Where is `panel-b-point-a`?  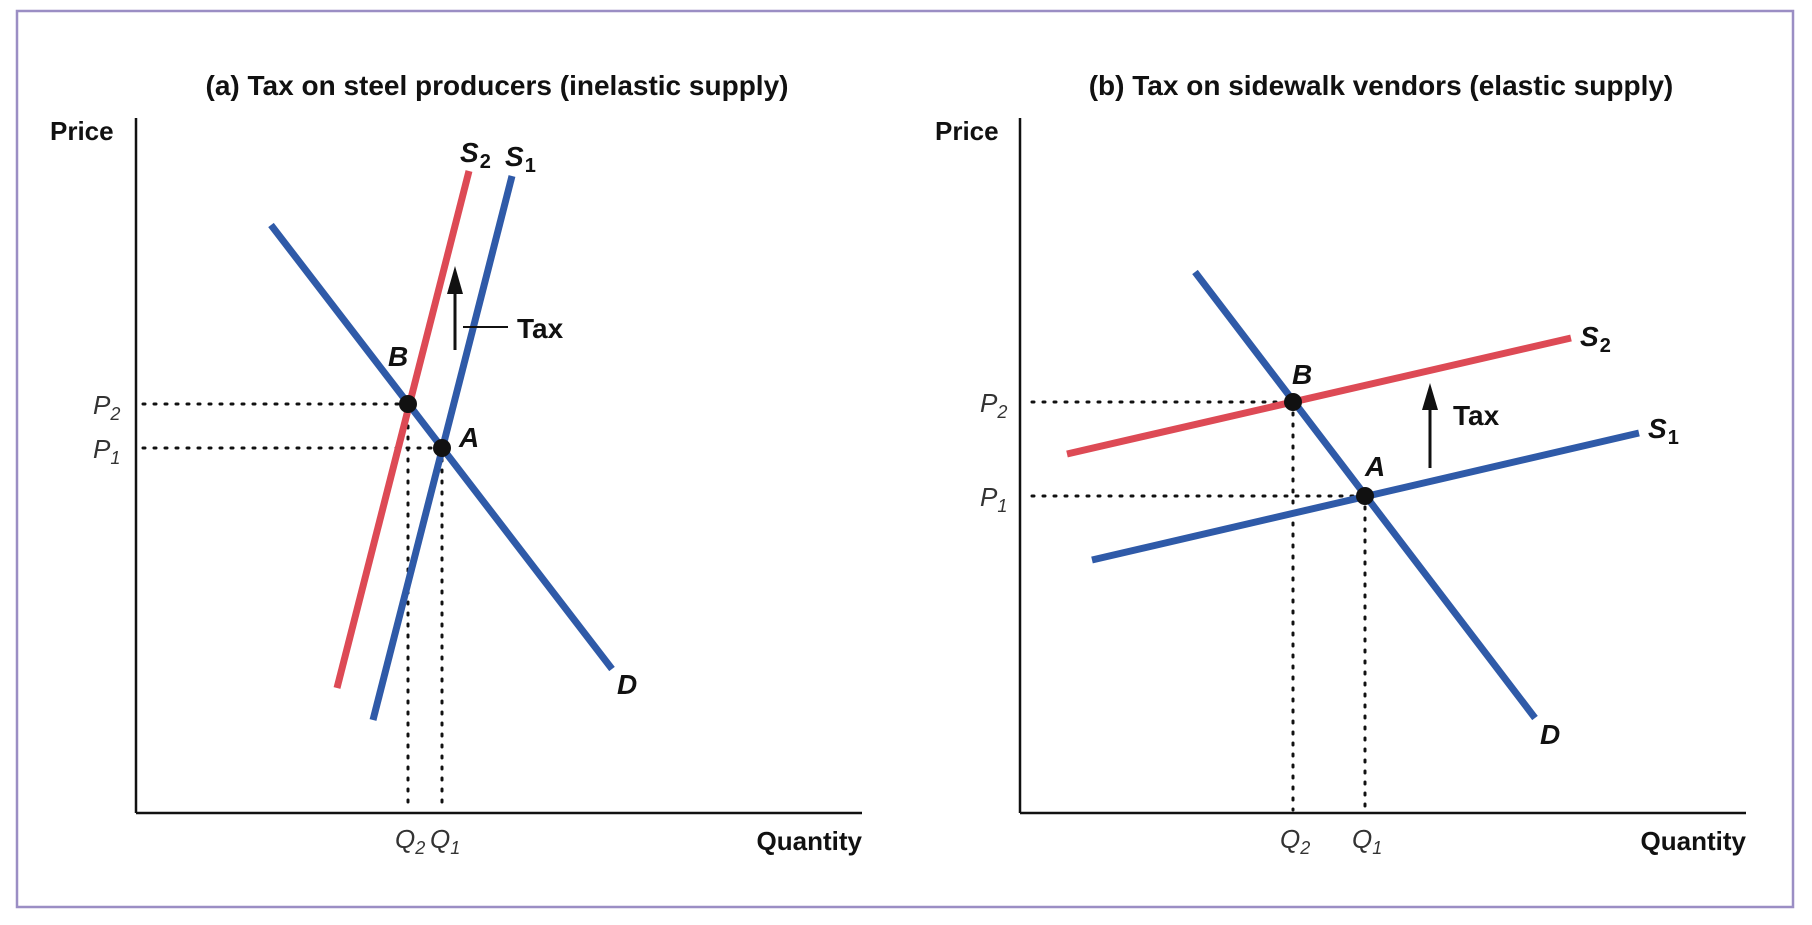
panel-b-point-a is located at coordinates (1365, 496).